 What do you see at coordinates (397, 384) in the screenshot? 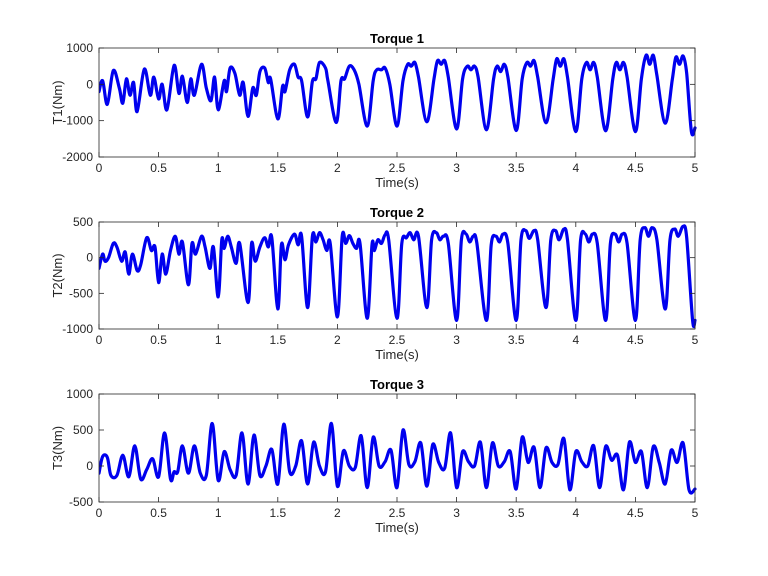
I see `subplot-title: Torque 3` at bounding box center [397, 384].